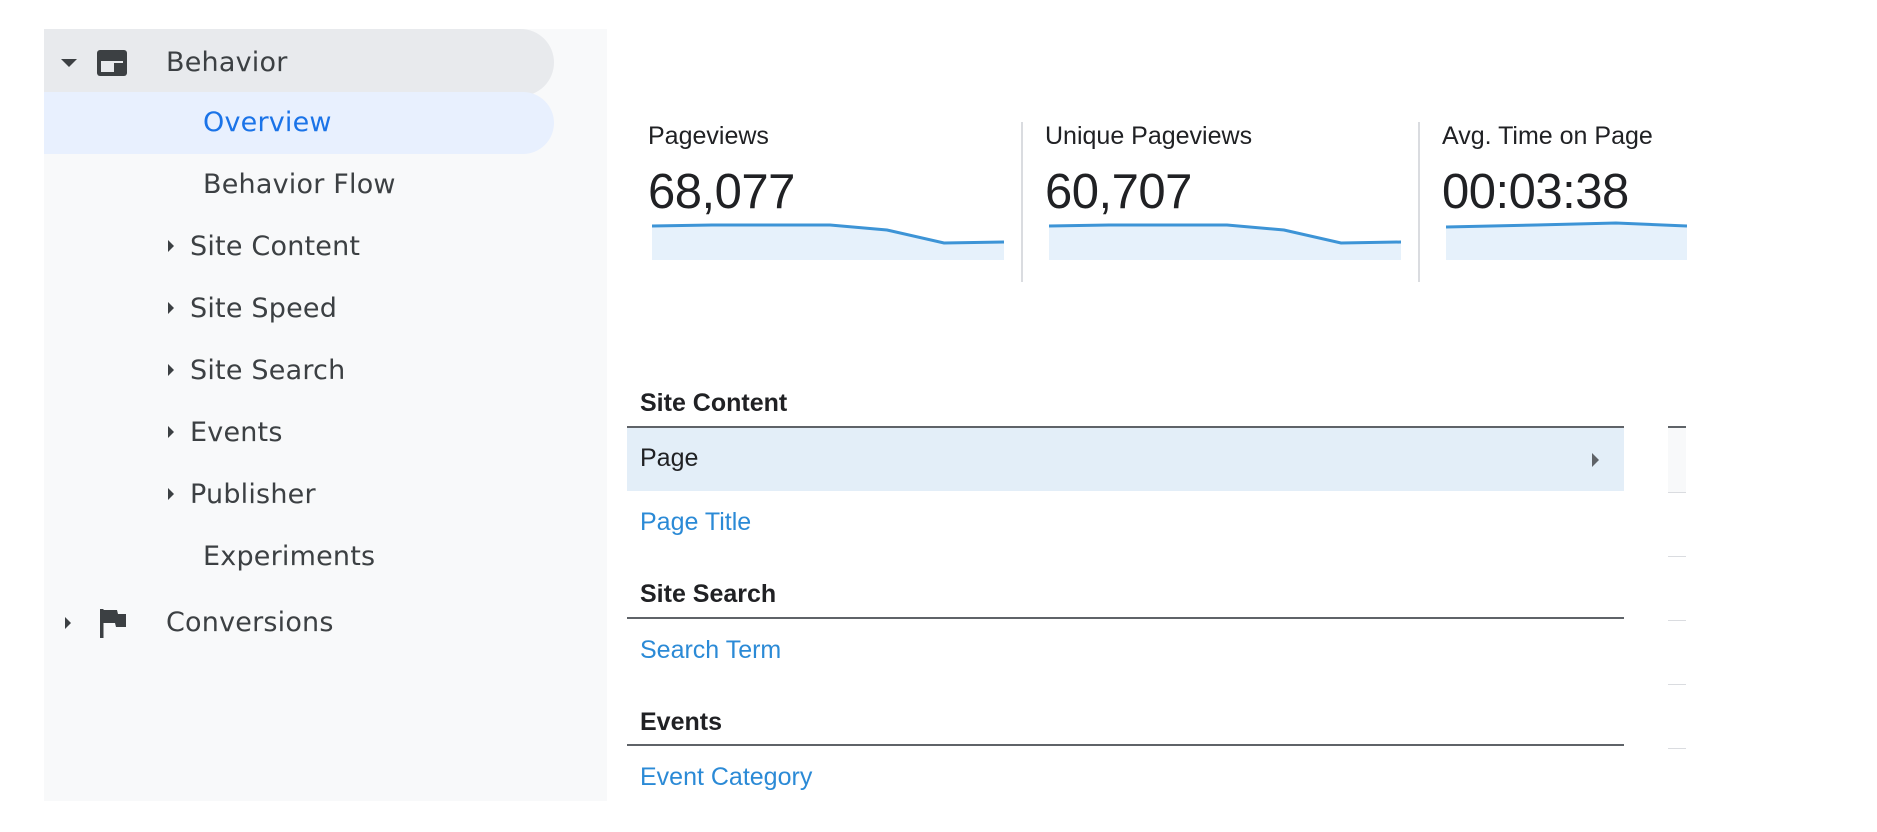  I want to click on sidebar-section-conversions: Conversions, so click(299, 622).